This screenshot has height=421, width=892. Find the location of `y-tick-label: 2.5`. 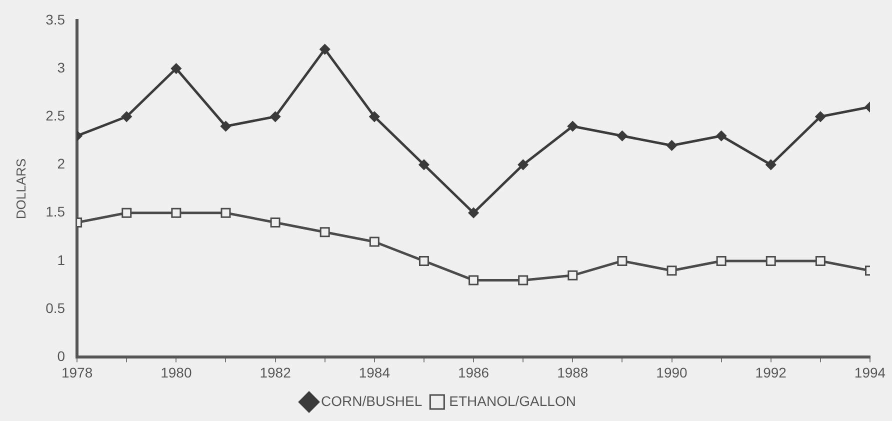

y-tick-label: 2.5 is located at coordinates (56, 115).